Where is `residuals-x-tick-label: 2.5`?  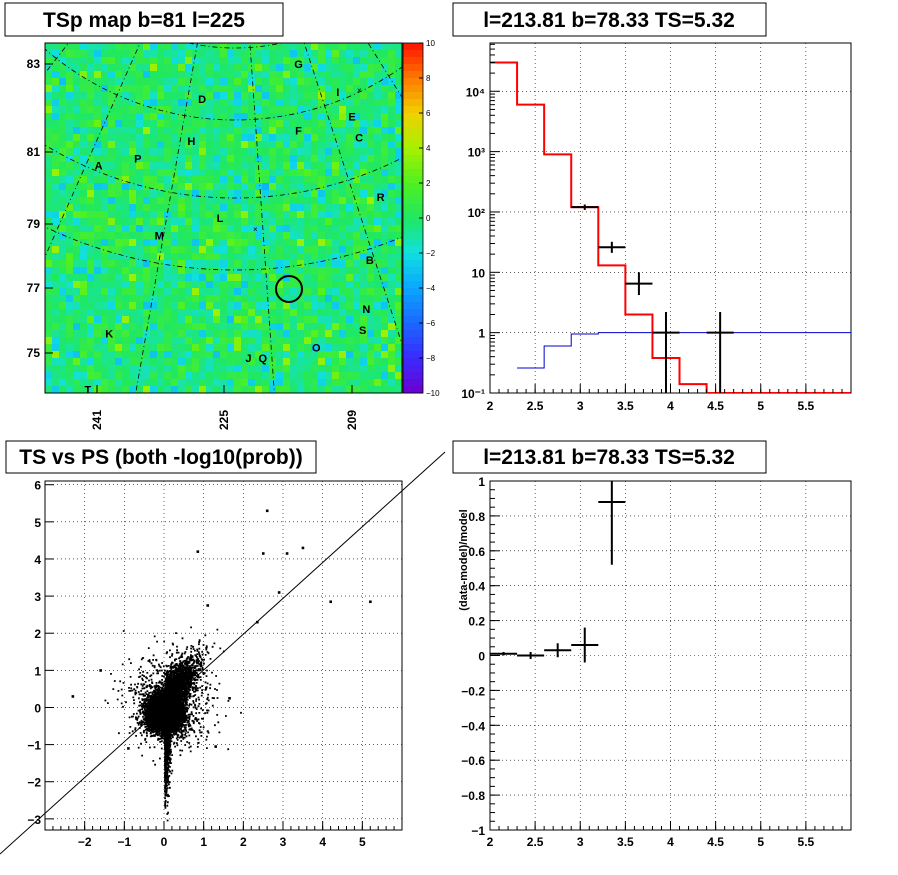
residuals-x-tick-label: 2.5 is located at coordinates (535, 842).